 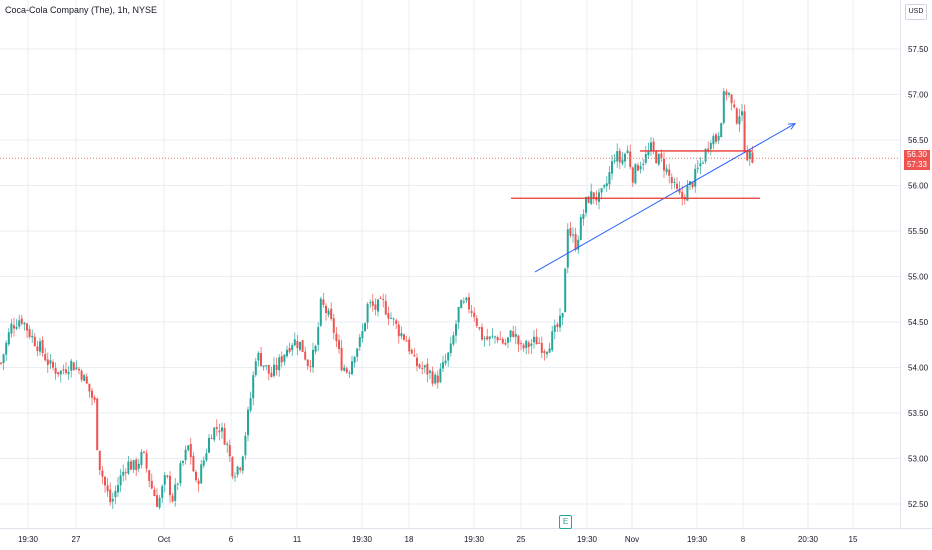 What do you see at coordinates (918, 459) in the screenshot?
I see `price-tick-label: 53.00` at bounding box center [918, 459].